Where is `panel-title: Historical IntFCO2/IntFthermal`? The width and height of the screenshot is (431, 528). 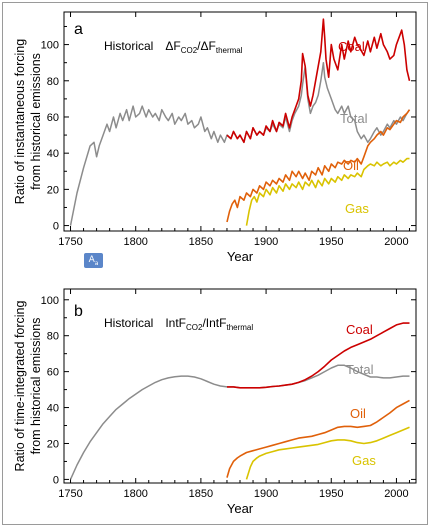 panel-title: Historical IntFCO2/IntFthermal is located at coordinates (178, 324).